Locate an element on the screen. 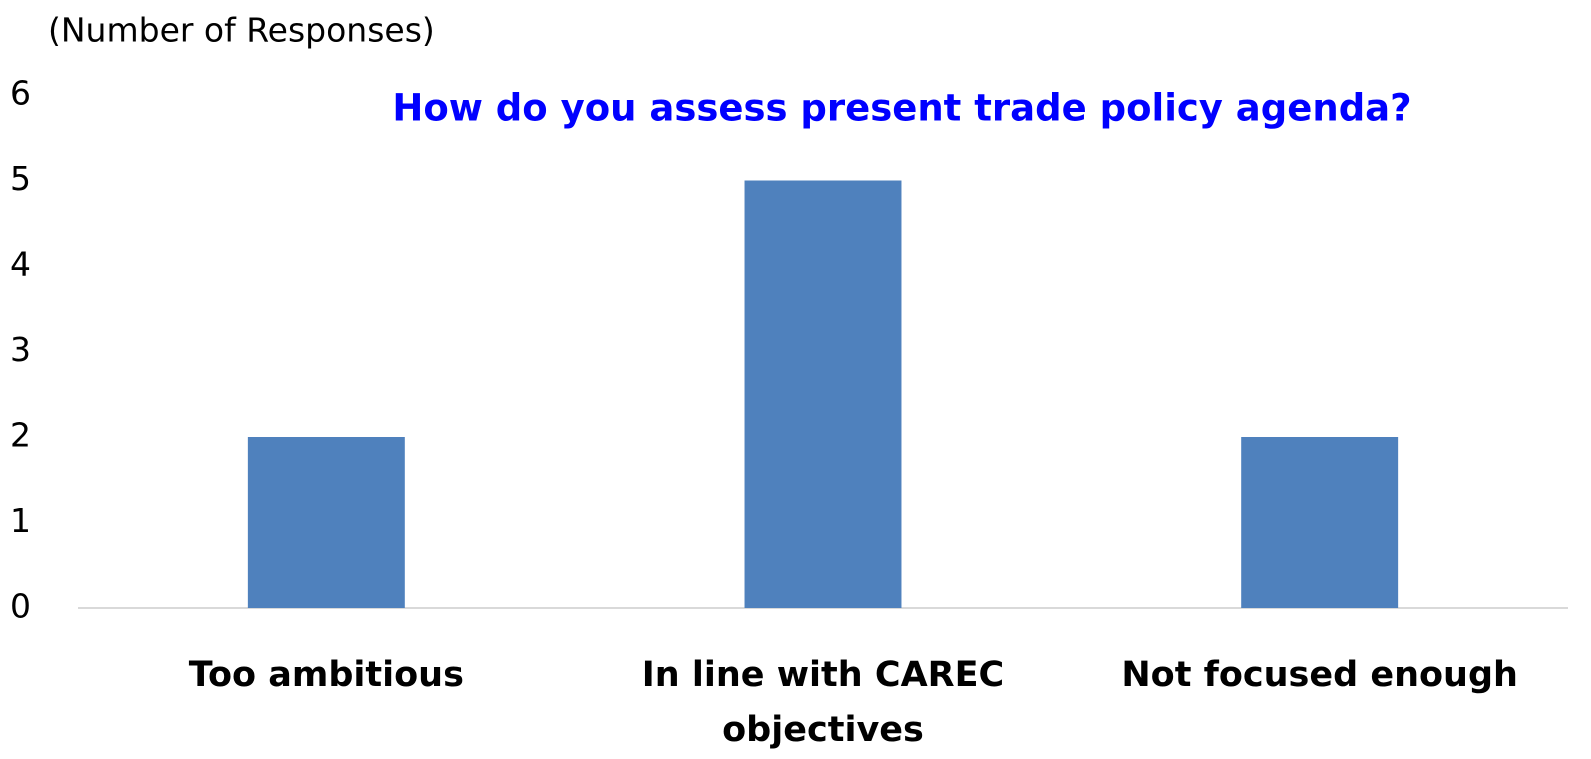 The height and width of the screenshot is (759, 1591). x-tick-label: In line with CAREC objectives is located at coordinates (823, 702).